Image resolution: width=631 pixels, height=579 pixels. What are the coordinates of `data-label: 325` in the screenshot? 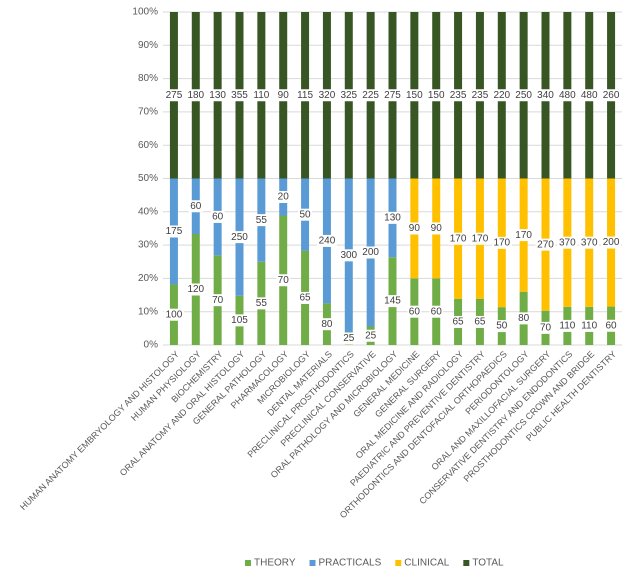 It's located at (348, 95).